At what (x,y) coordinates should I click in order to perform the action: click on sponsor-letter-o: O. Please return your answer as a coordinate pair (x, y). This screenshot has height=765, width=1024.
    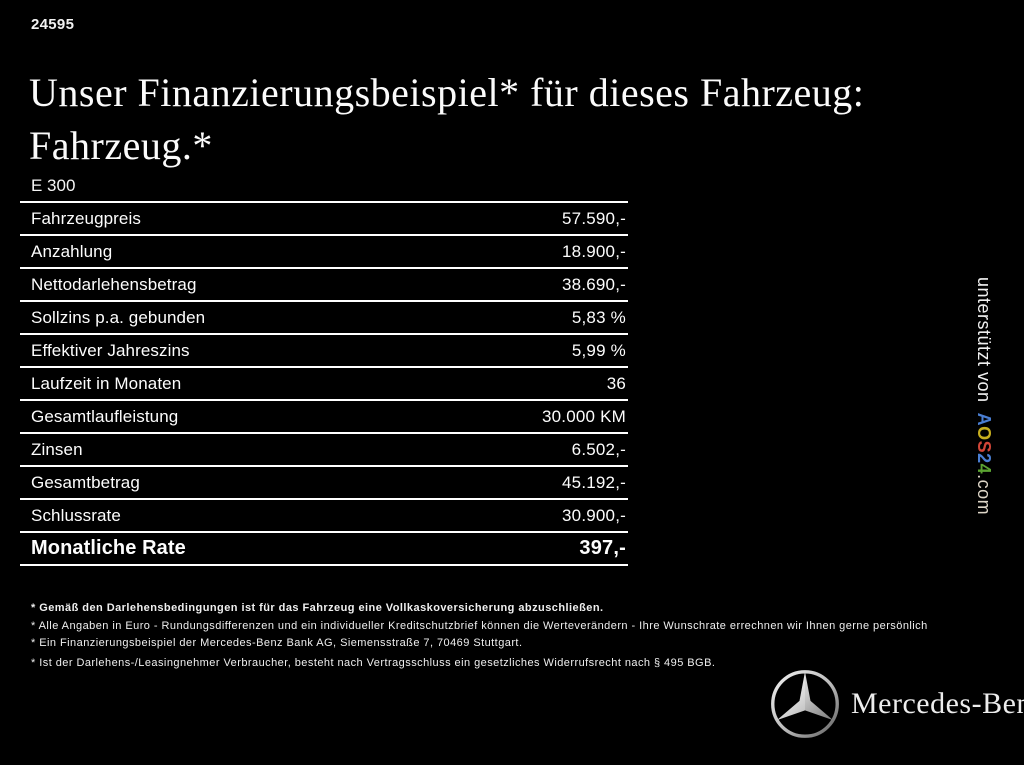
    Looking at the image, I should click on (984, 433).